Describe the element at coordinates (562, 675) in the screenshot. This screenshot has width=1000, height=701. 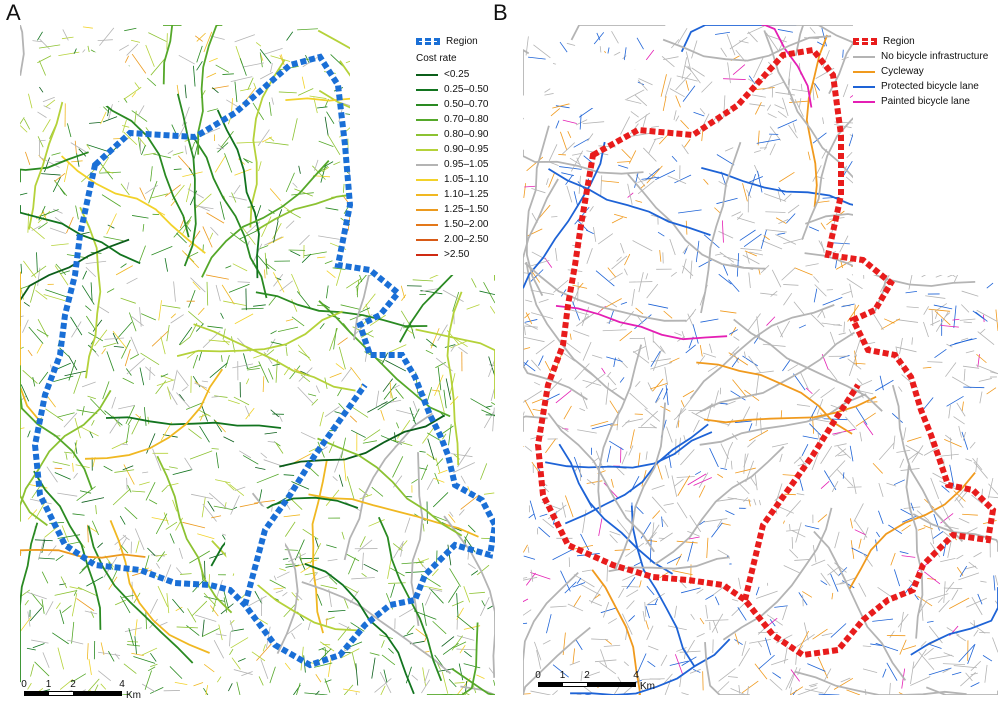
I see `scale-tick-label: 1` at that location.